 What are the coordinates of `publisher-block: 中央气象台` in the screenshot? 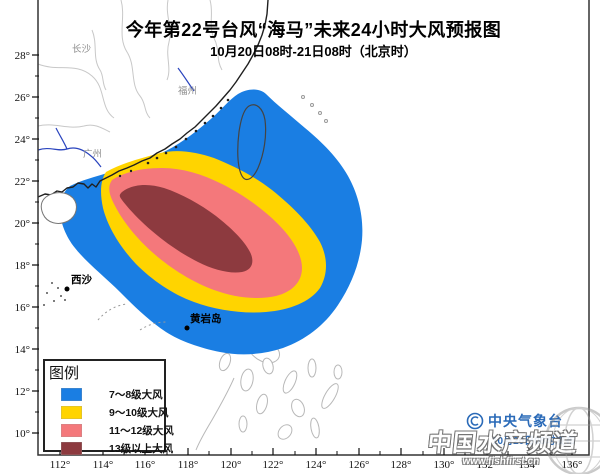 It's located at (514, 421).